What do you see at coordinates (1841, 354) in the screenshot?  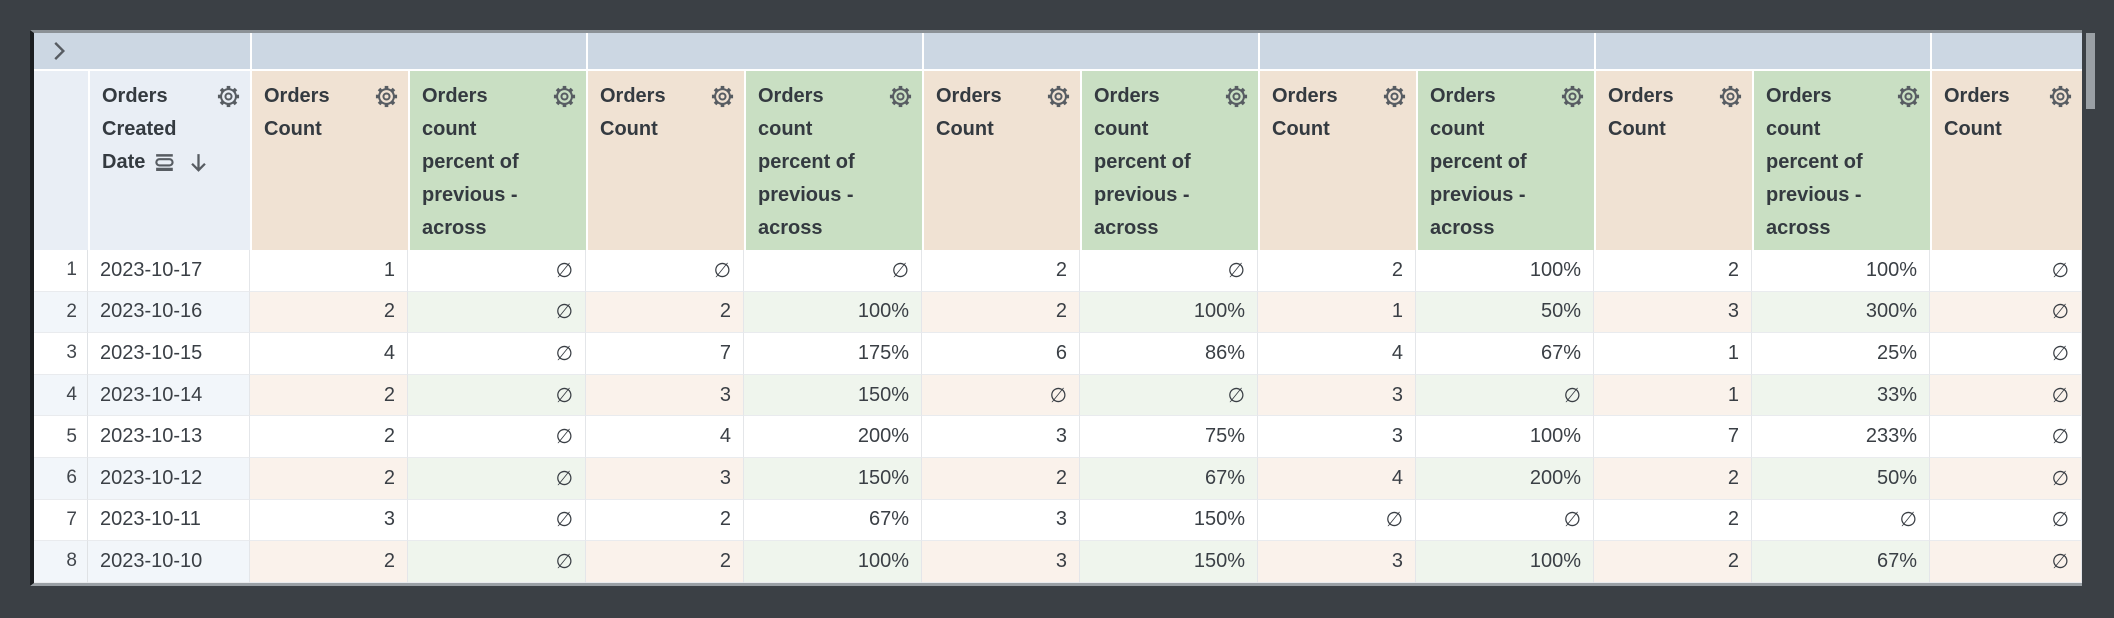 I see `value-cell: 25%` at bounding box center [1841, 354].